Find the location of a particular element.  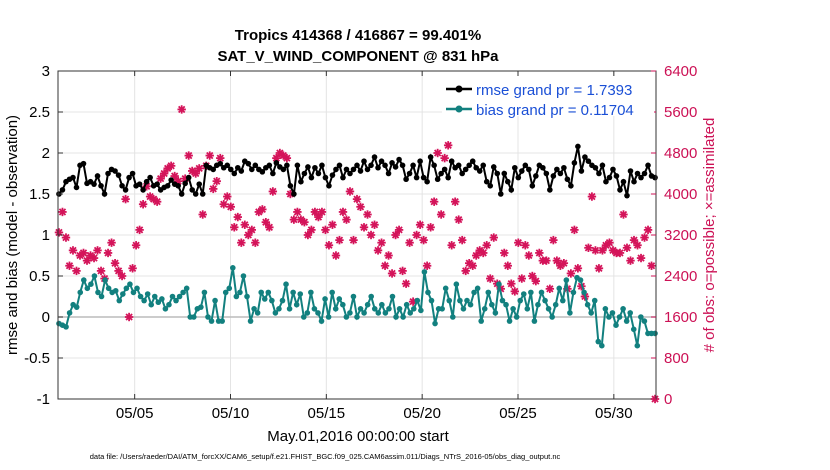

y-tick-label: -1 is located at coordinates (43, 399).